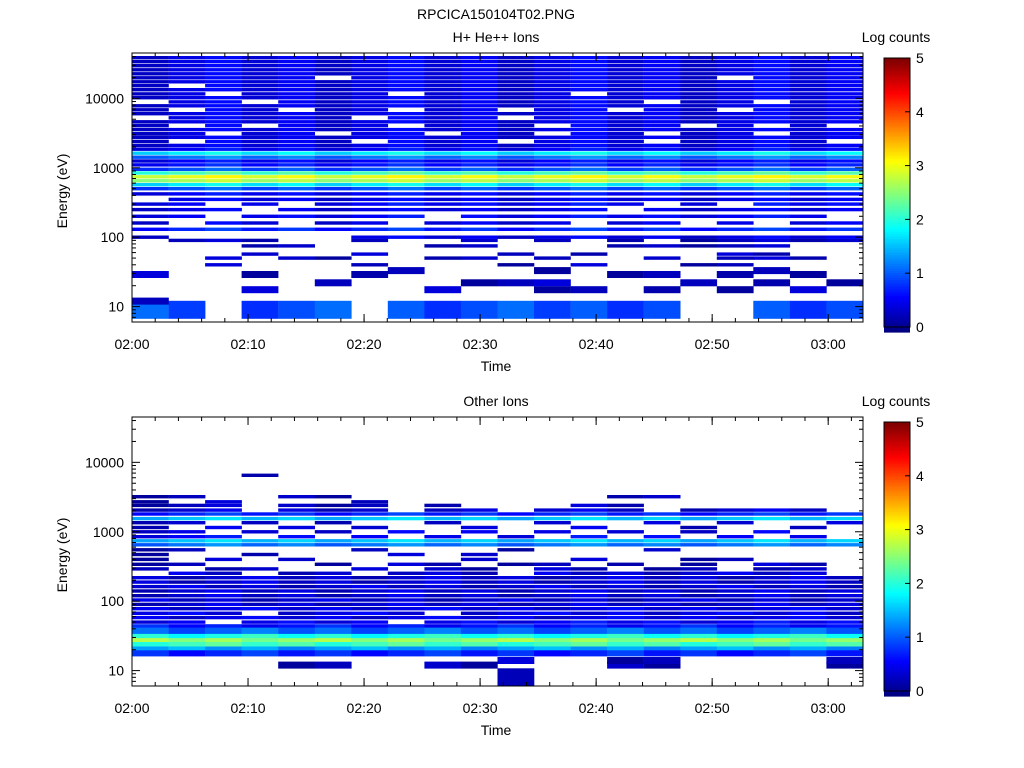 The width and height of the screenshot is (1024, 768). I want to click on colorbar-label: Log counts, so click(896, 401).